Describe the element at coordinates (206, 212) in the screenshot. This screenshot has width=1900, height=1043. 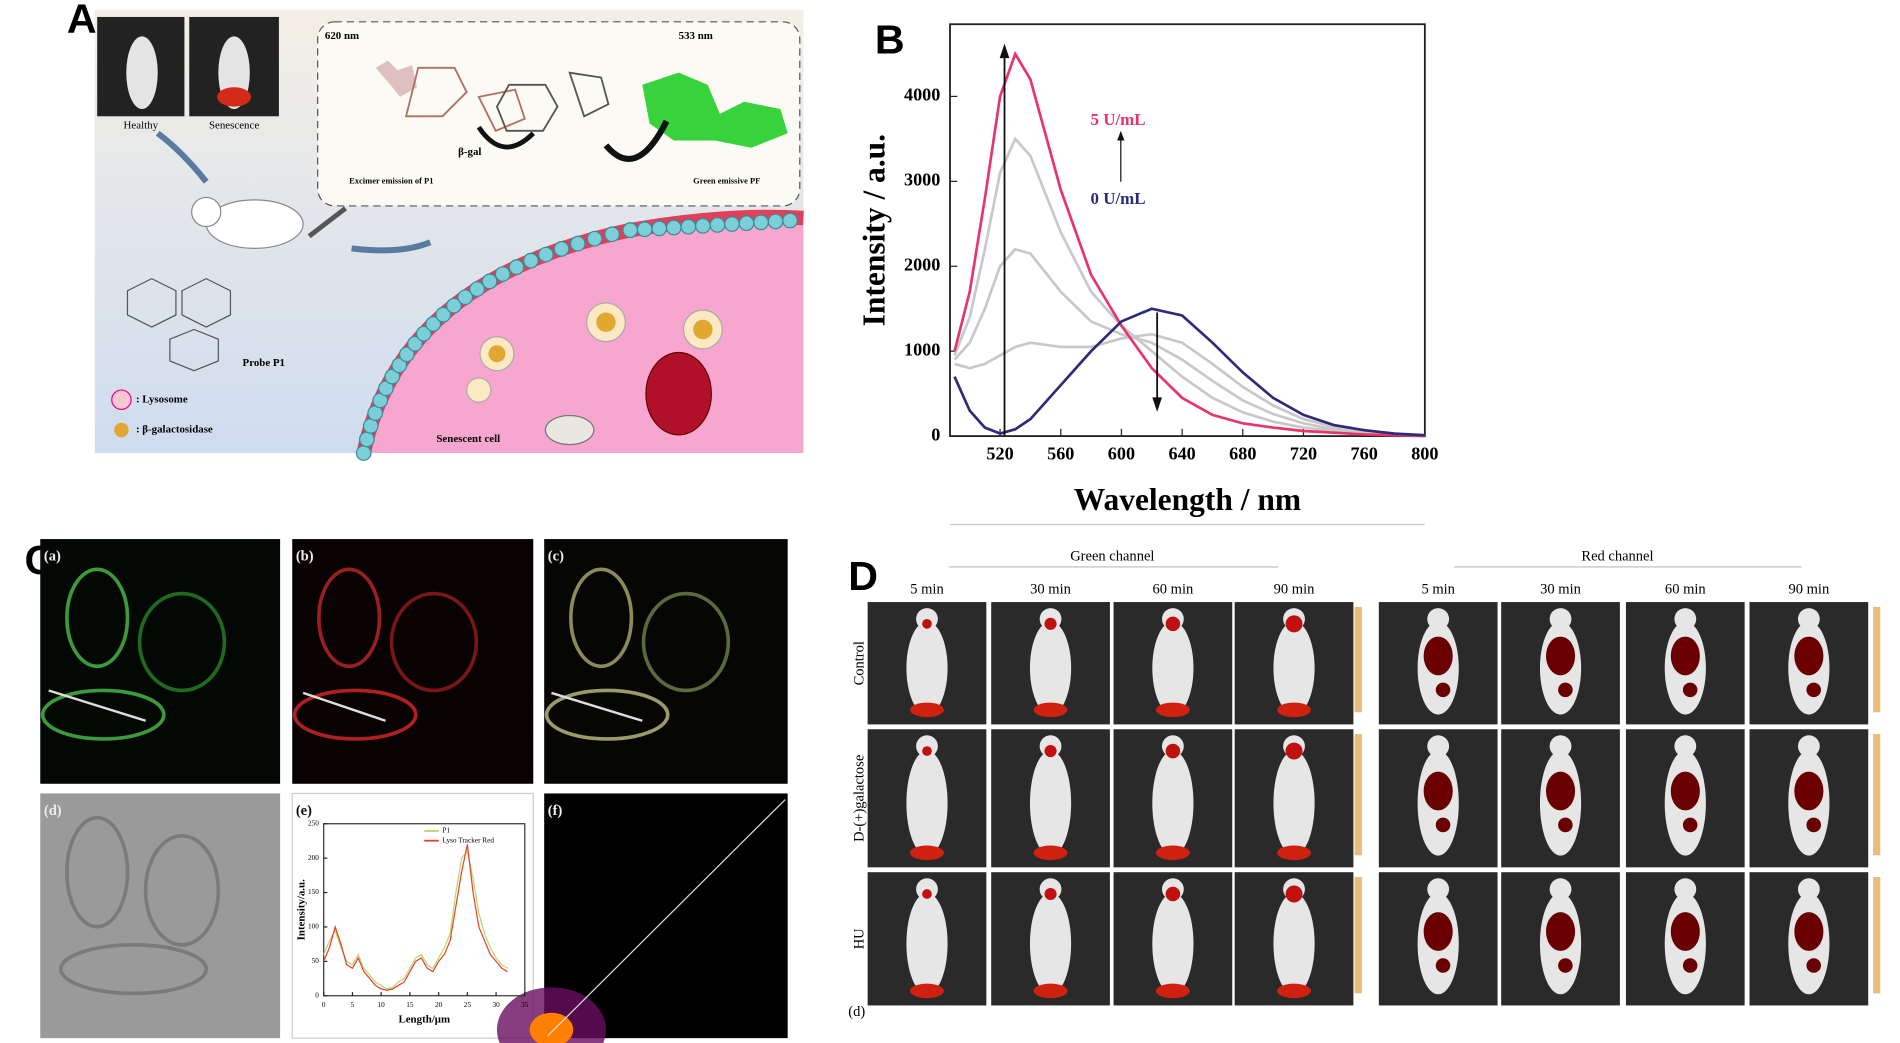
I see `mouse-icon` at that location.